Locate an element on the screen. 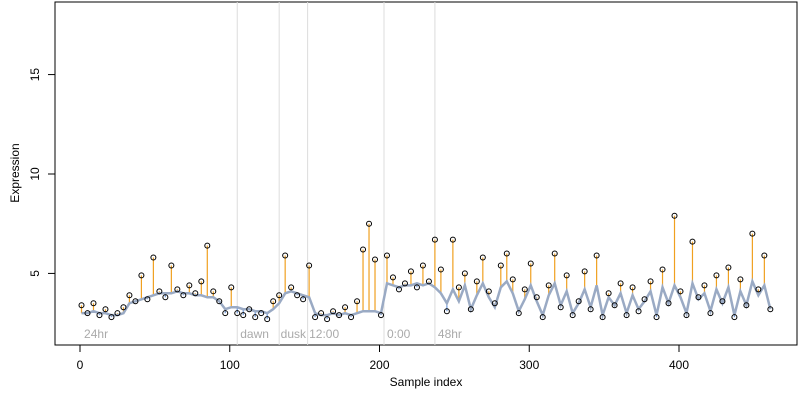  y-tick-label: 15 is located at coordinates (35, 75).